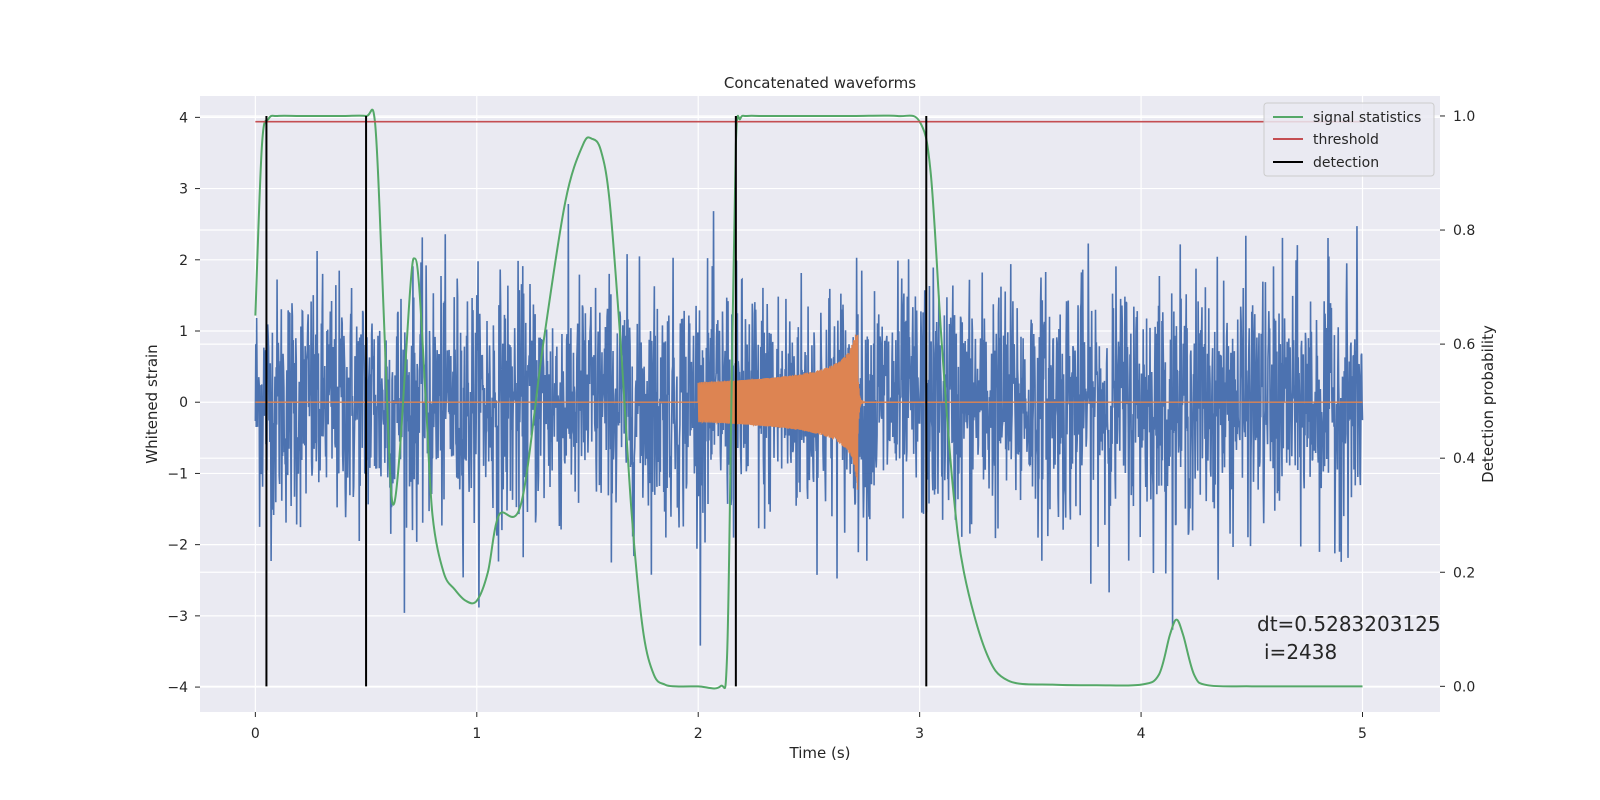 Image resolution: width=1600 pixels, height=800 pixels. What do you see at coordinates (1300, 652) in the screenshot?
I see `annotation-i: i=2438` at bounding box center [1300, 652].